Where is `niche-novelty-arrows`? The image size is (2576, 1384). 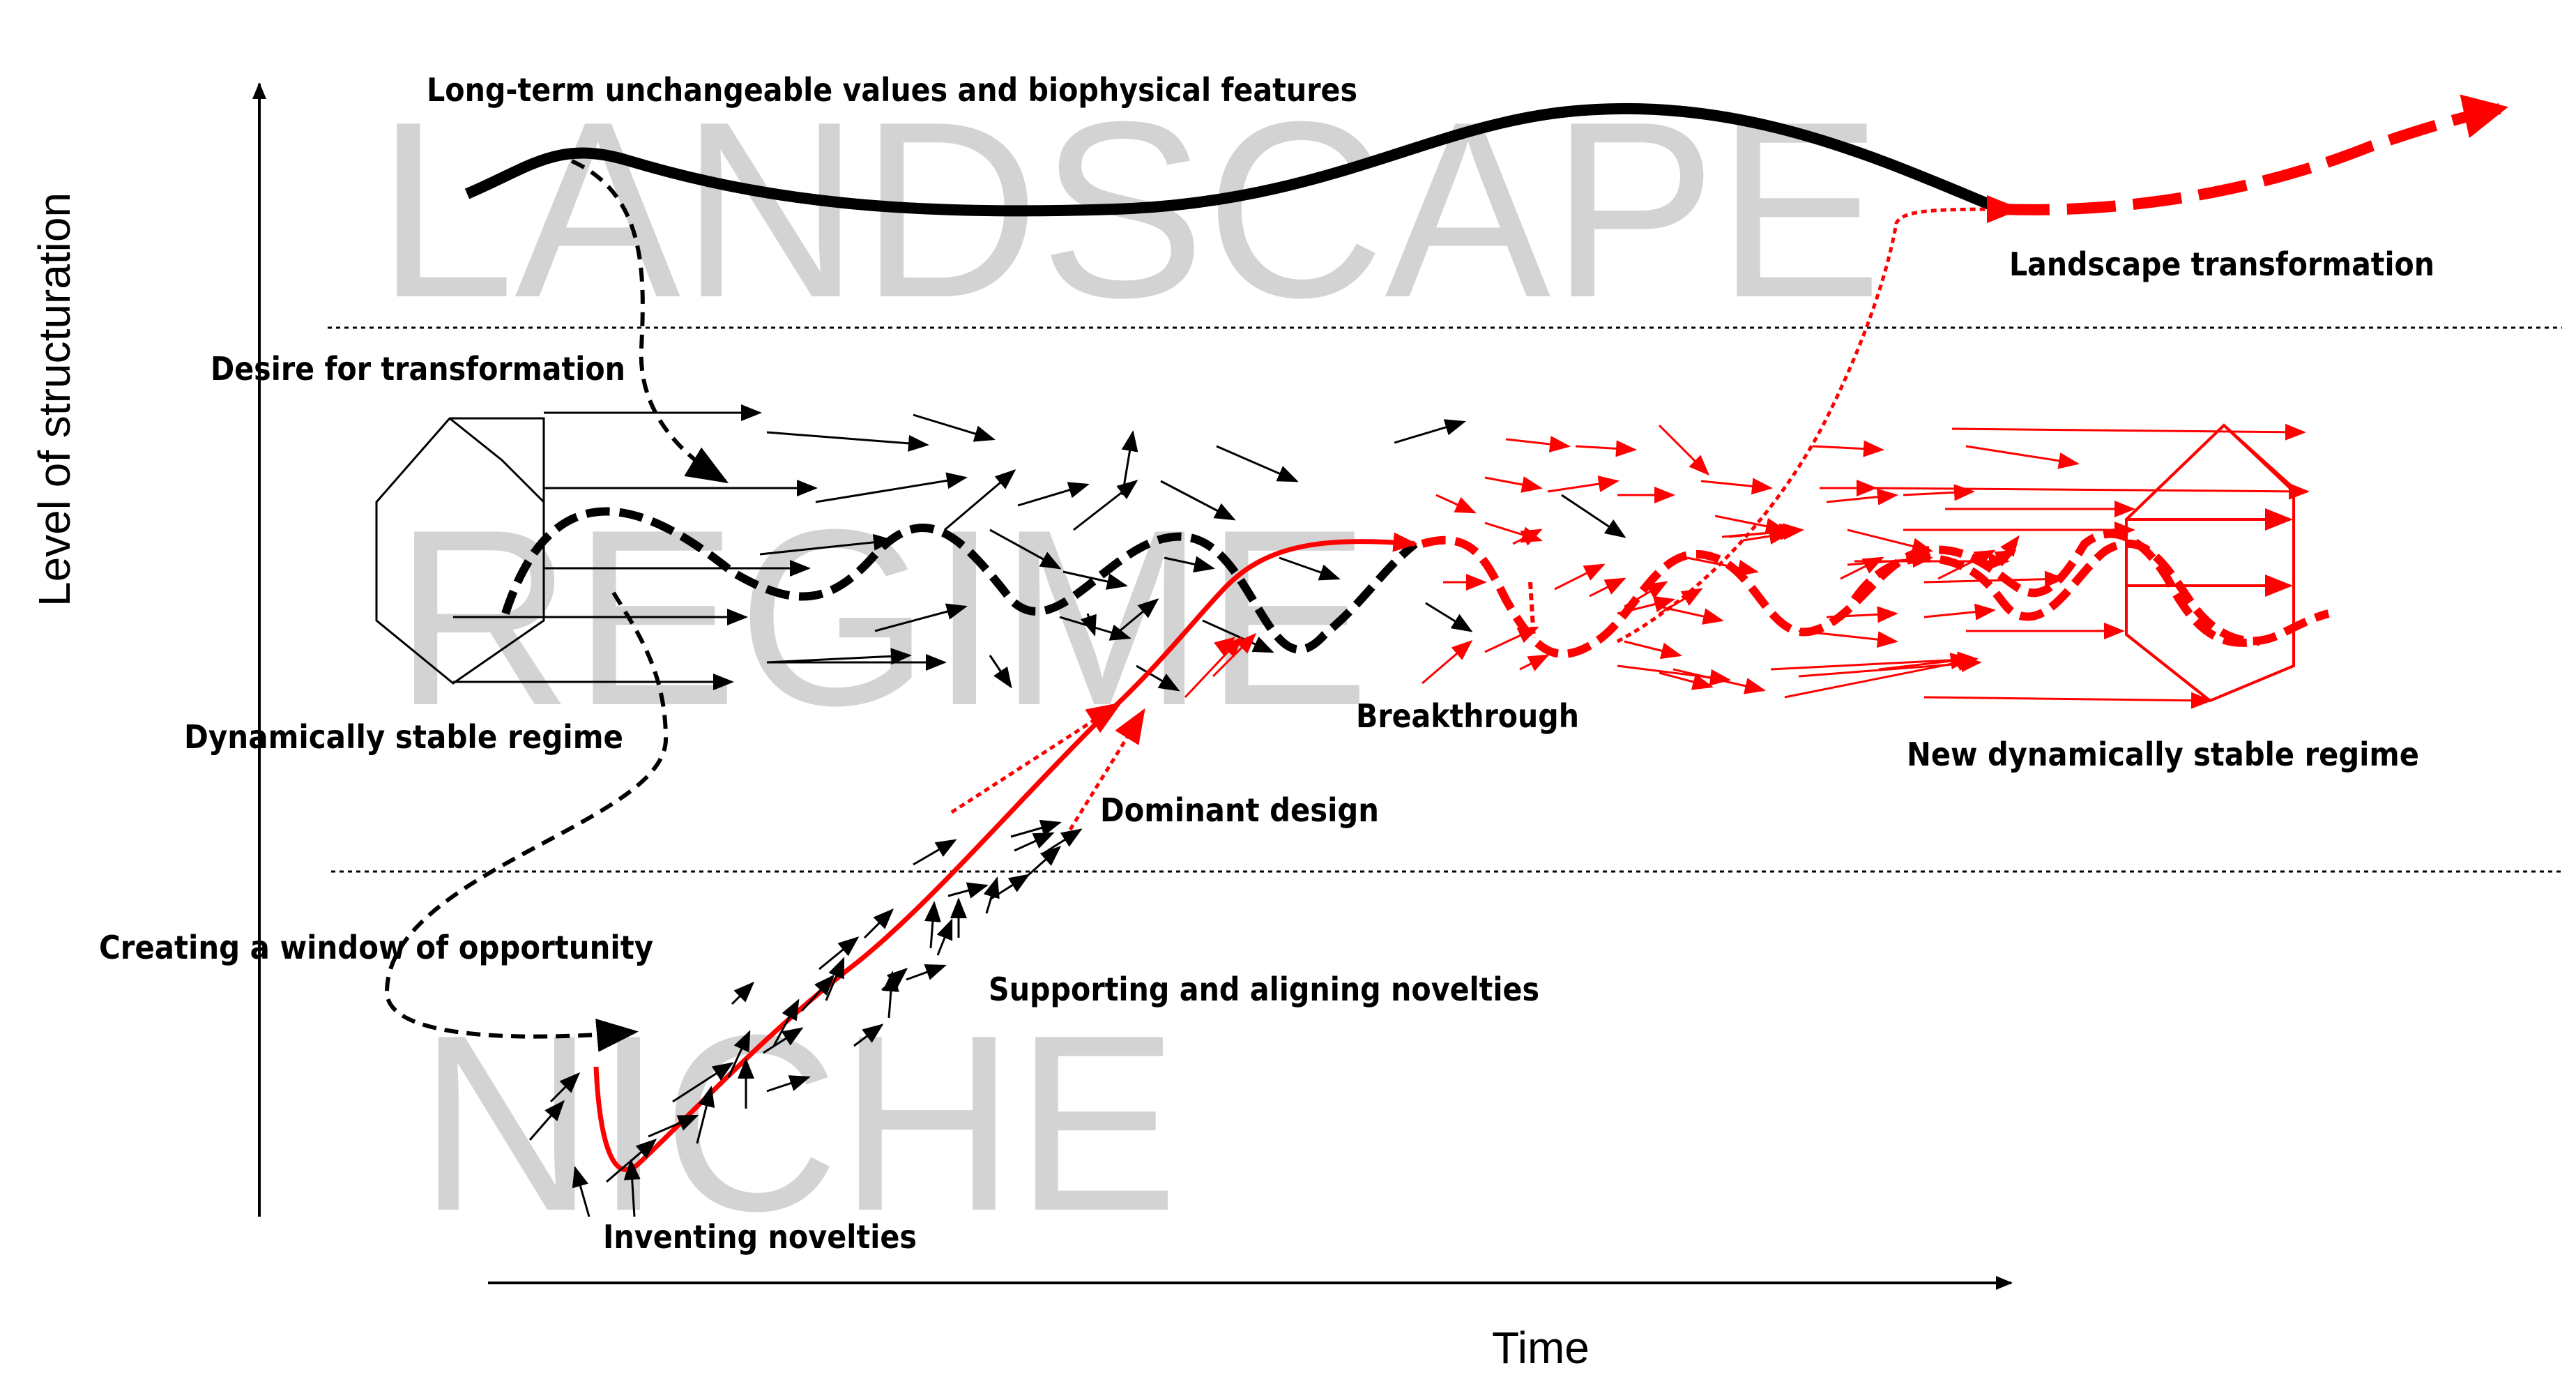
niche-novelty-arrows is located at coordinates (805, 1018).